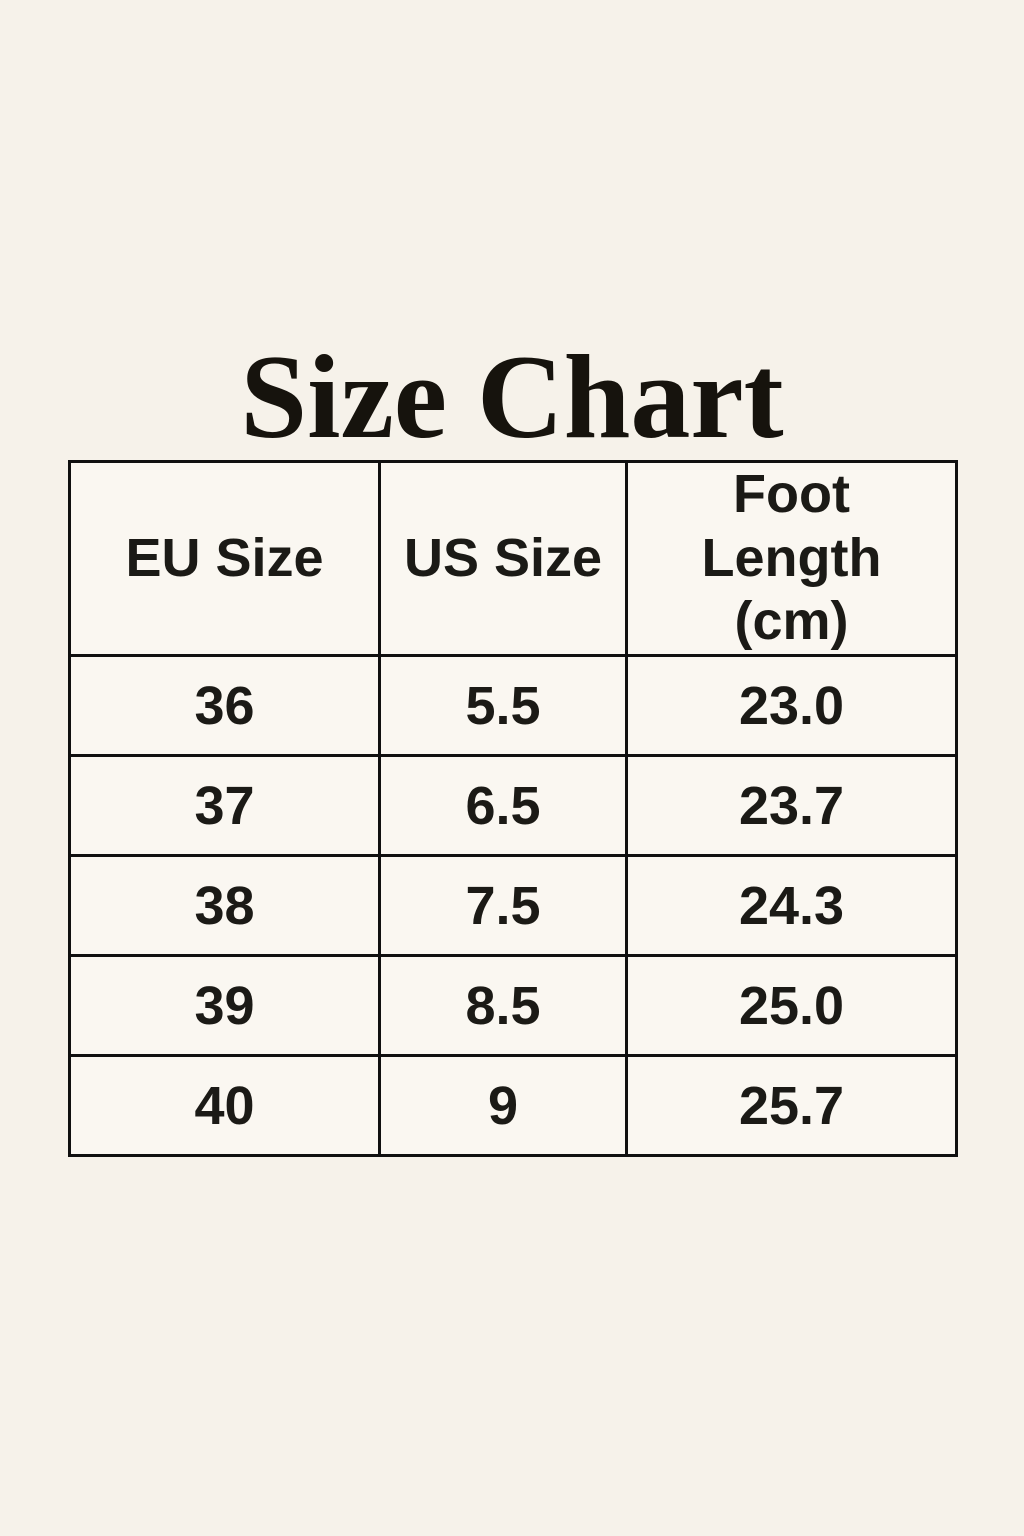  What do you see at coordinates (503, 706) in the screenshot?
I see `table-cell-us-size: 5.5` at bounding box center [503, 706].